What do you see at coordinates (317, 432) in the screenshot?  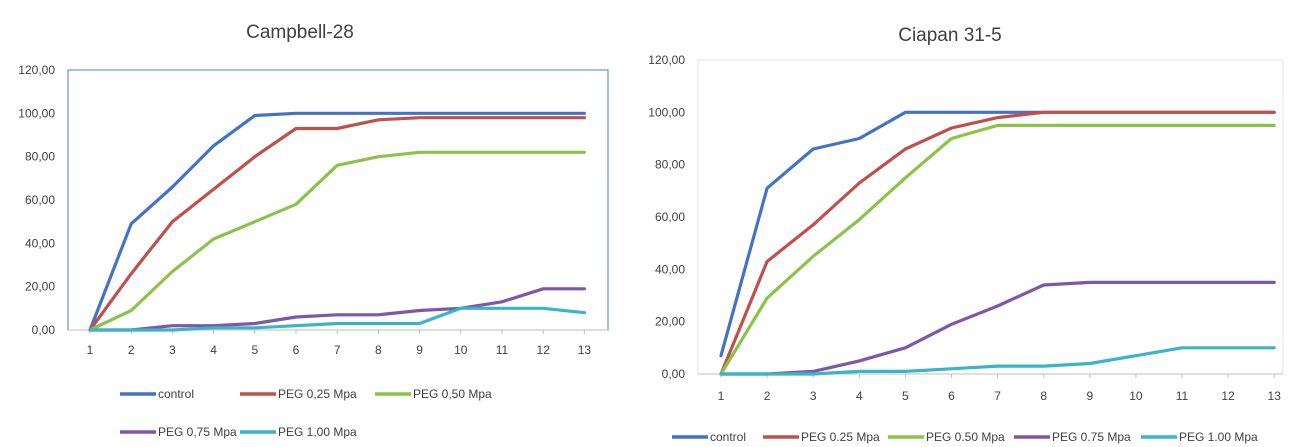 I see `legend-label: PEG 1,00 Mpa` at bounding box center [317, 432].